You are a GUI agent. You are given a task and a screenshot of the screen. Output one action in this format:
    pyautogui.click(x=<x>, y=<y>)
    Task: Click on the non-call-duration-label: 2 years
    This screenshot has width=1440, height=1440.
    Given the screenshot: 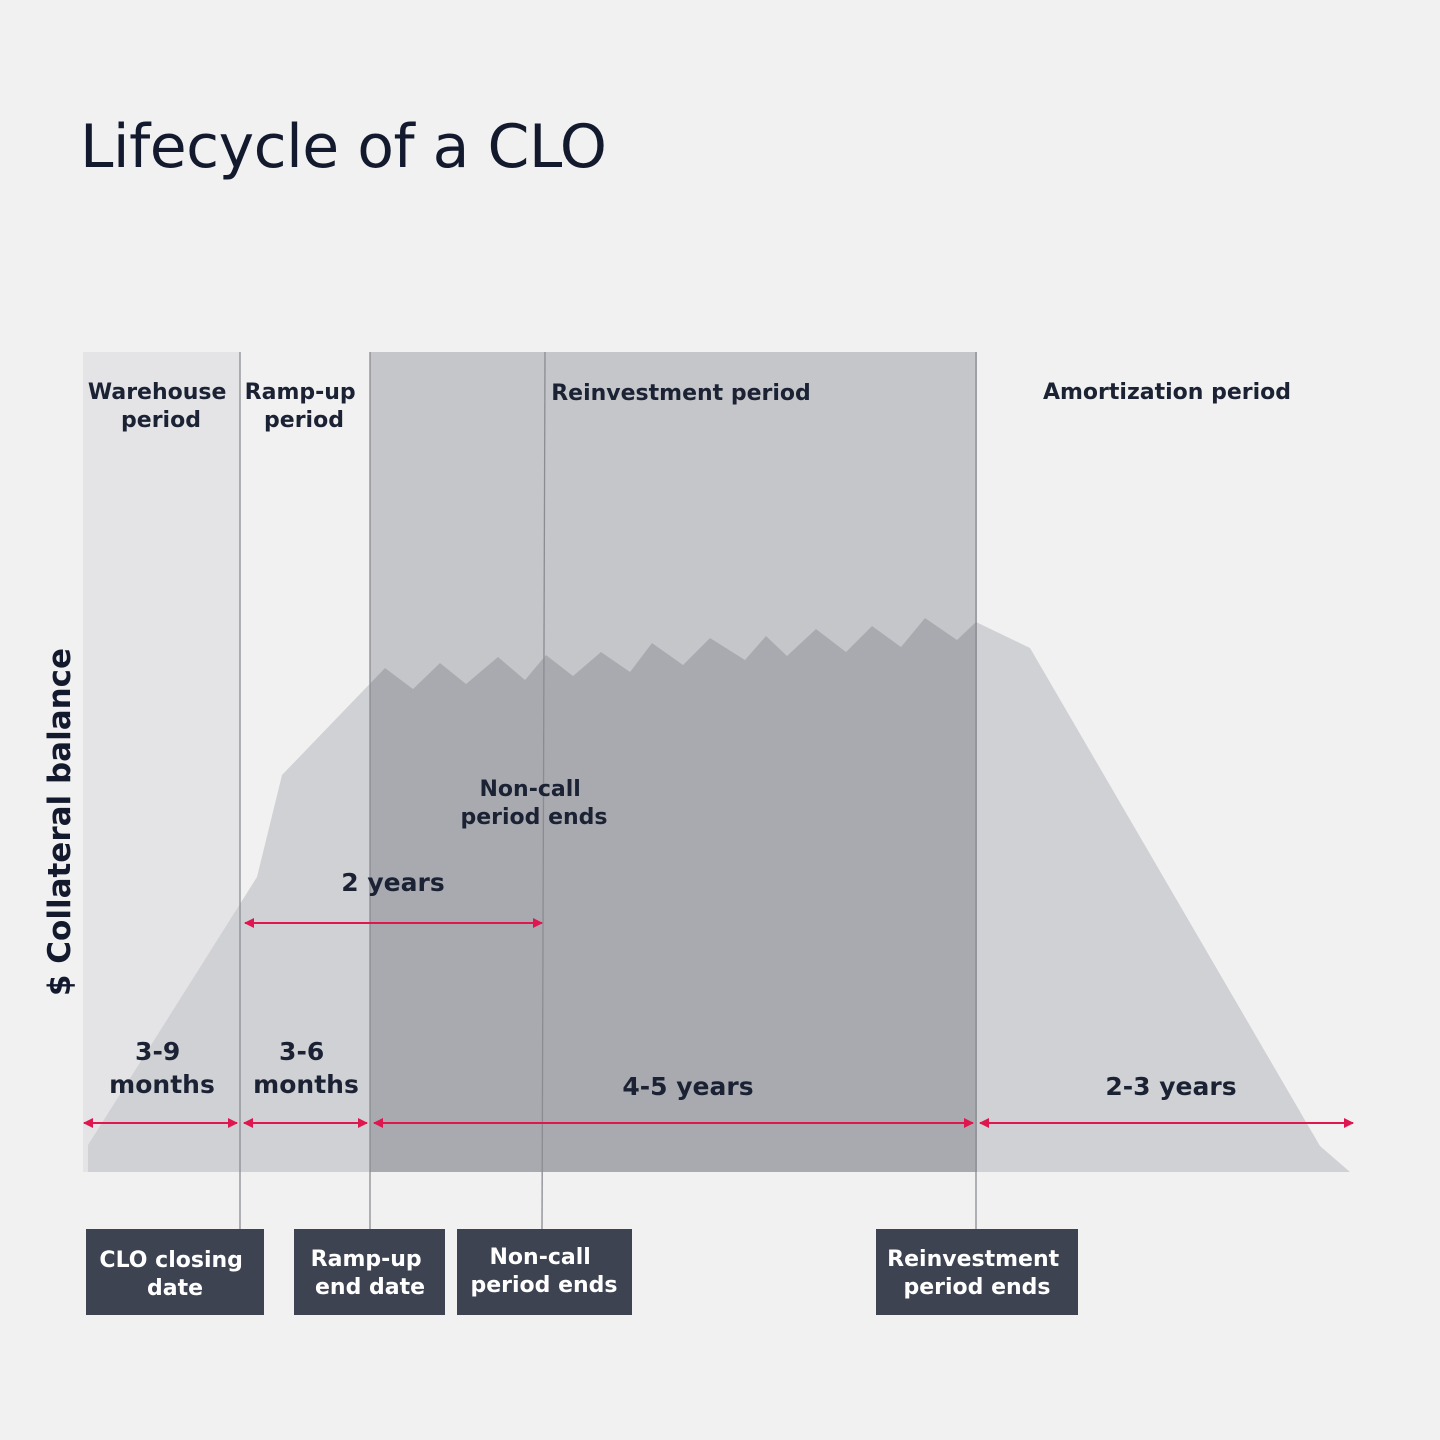 What is the action you would take?
    pyautogui.click(x=392, y=882)
    